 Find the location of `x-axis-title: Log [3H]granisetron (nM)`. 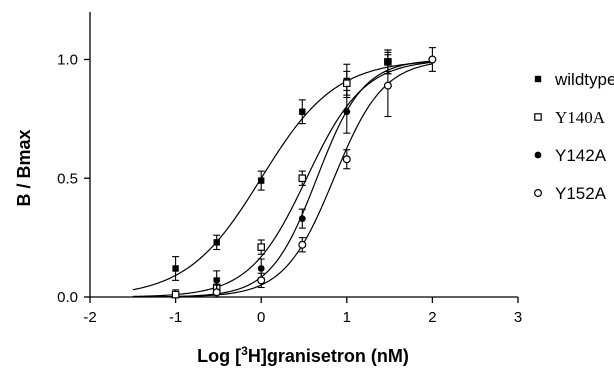

x-axis-title: Log [3H]granisetron (nM) is located at coordinates (303, 355).